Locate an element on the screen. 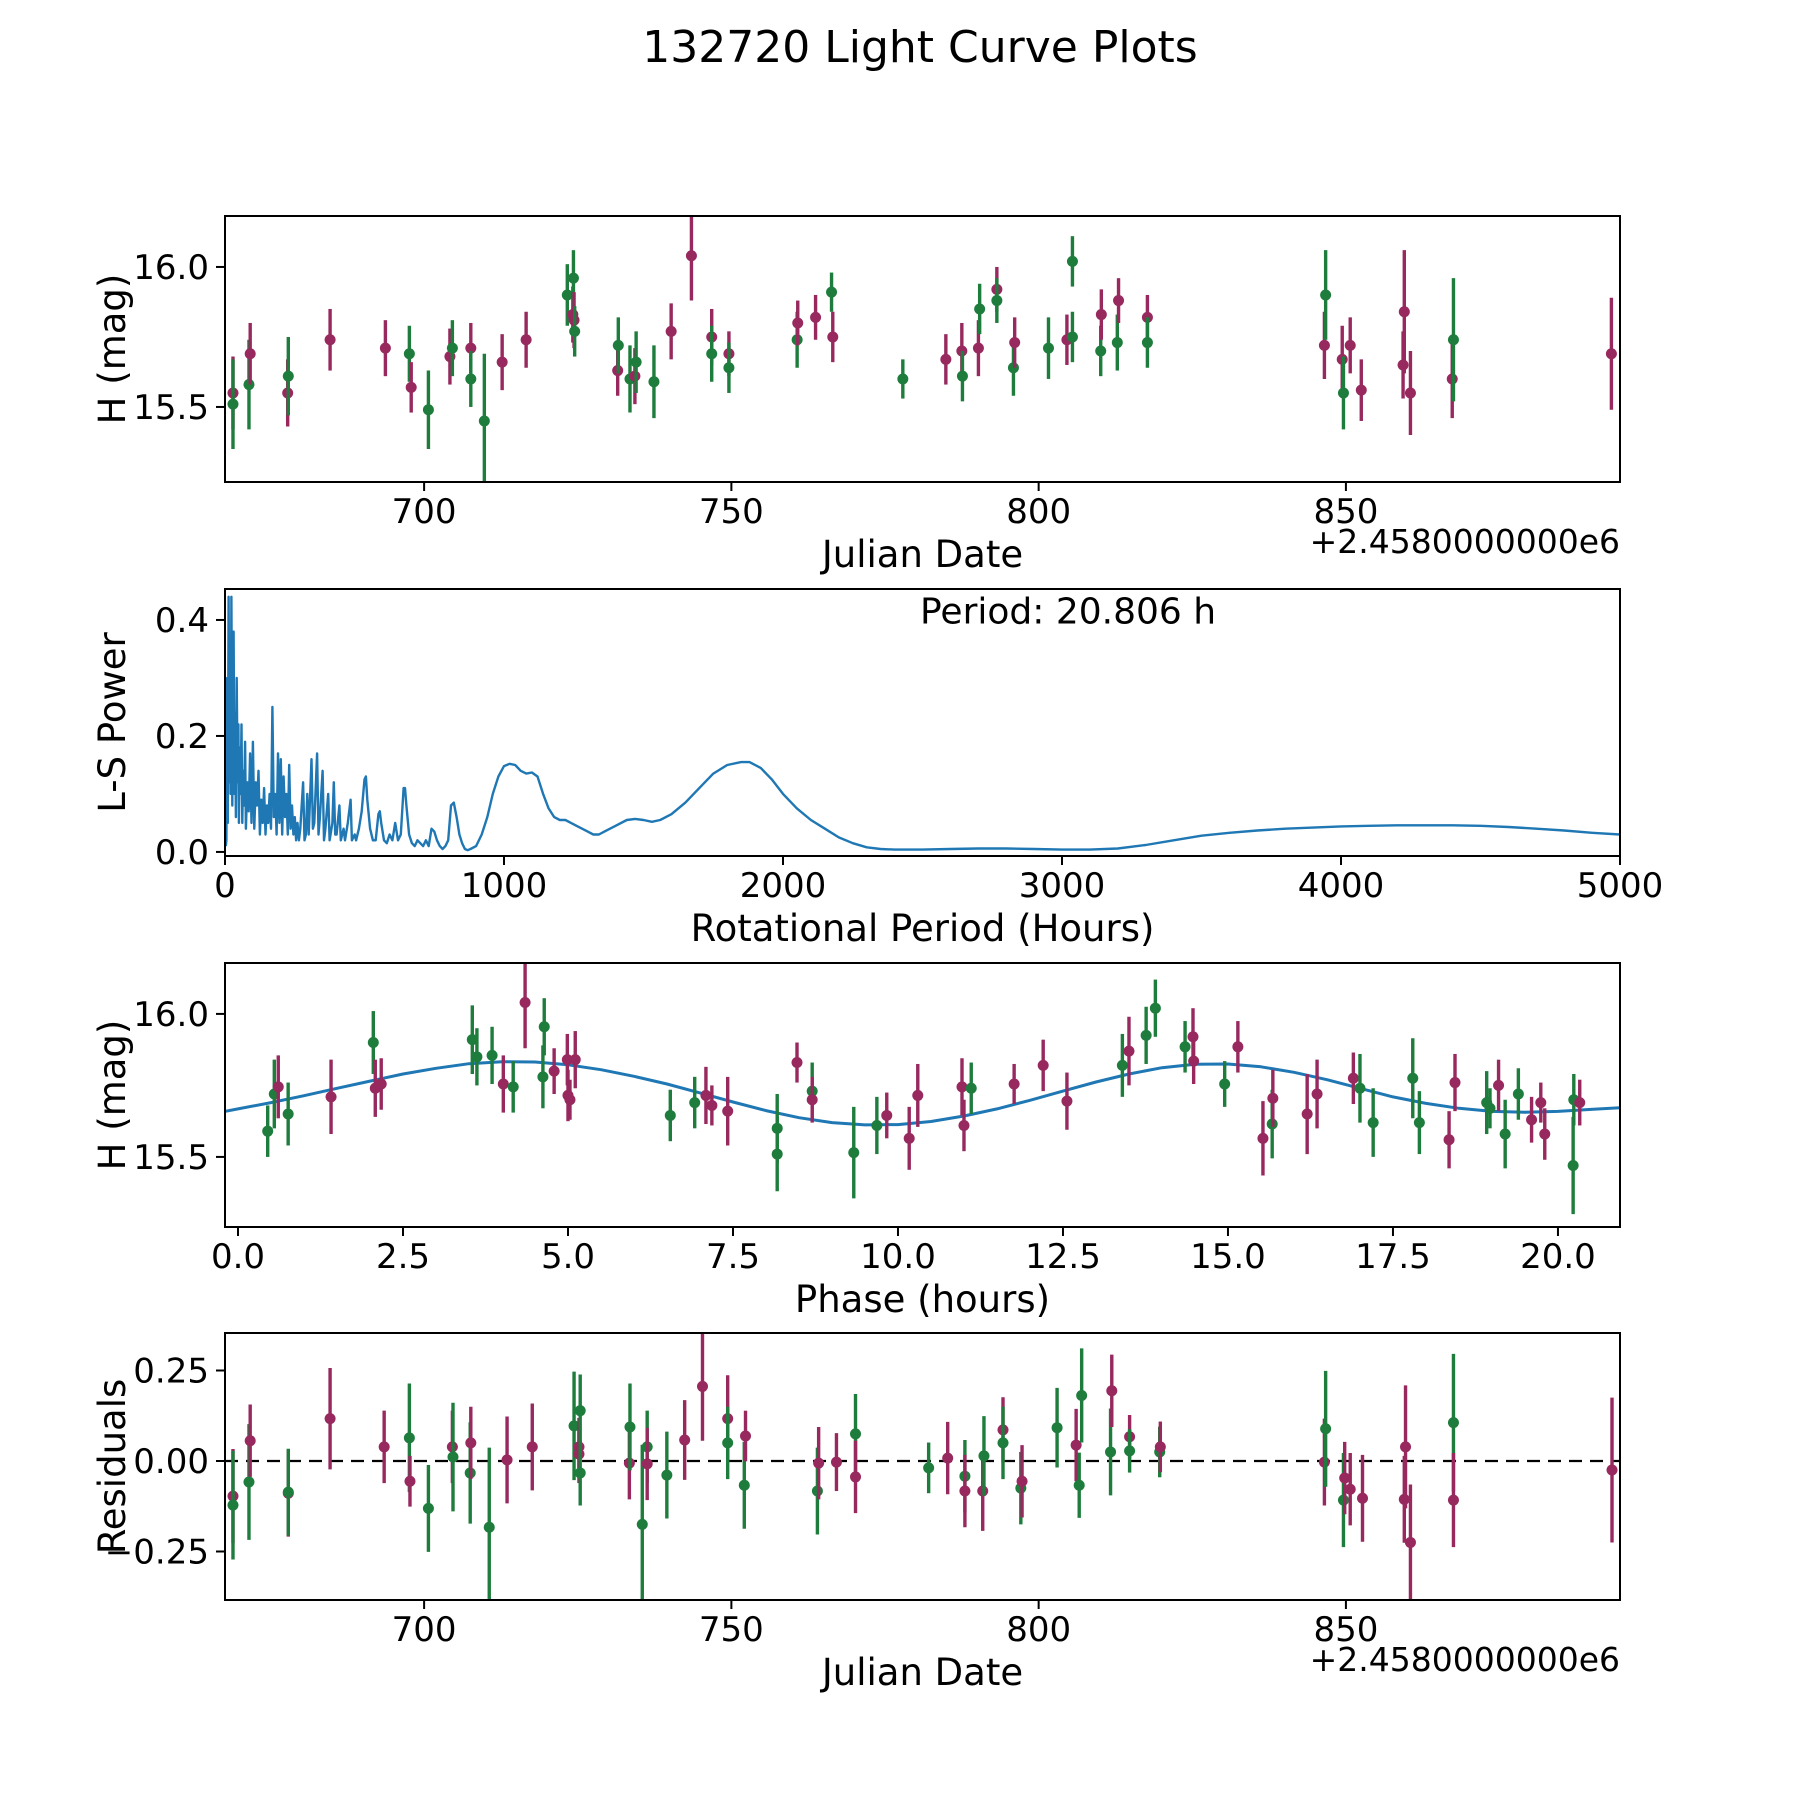 This screenshot has width=1800, height=1800. axes-spines is located at coordinates (922, 1095).